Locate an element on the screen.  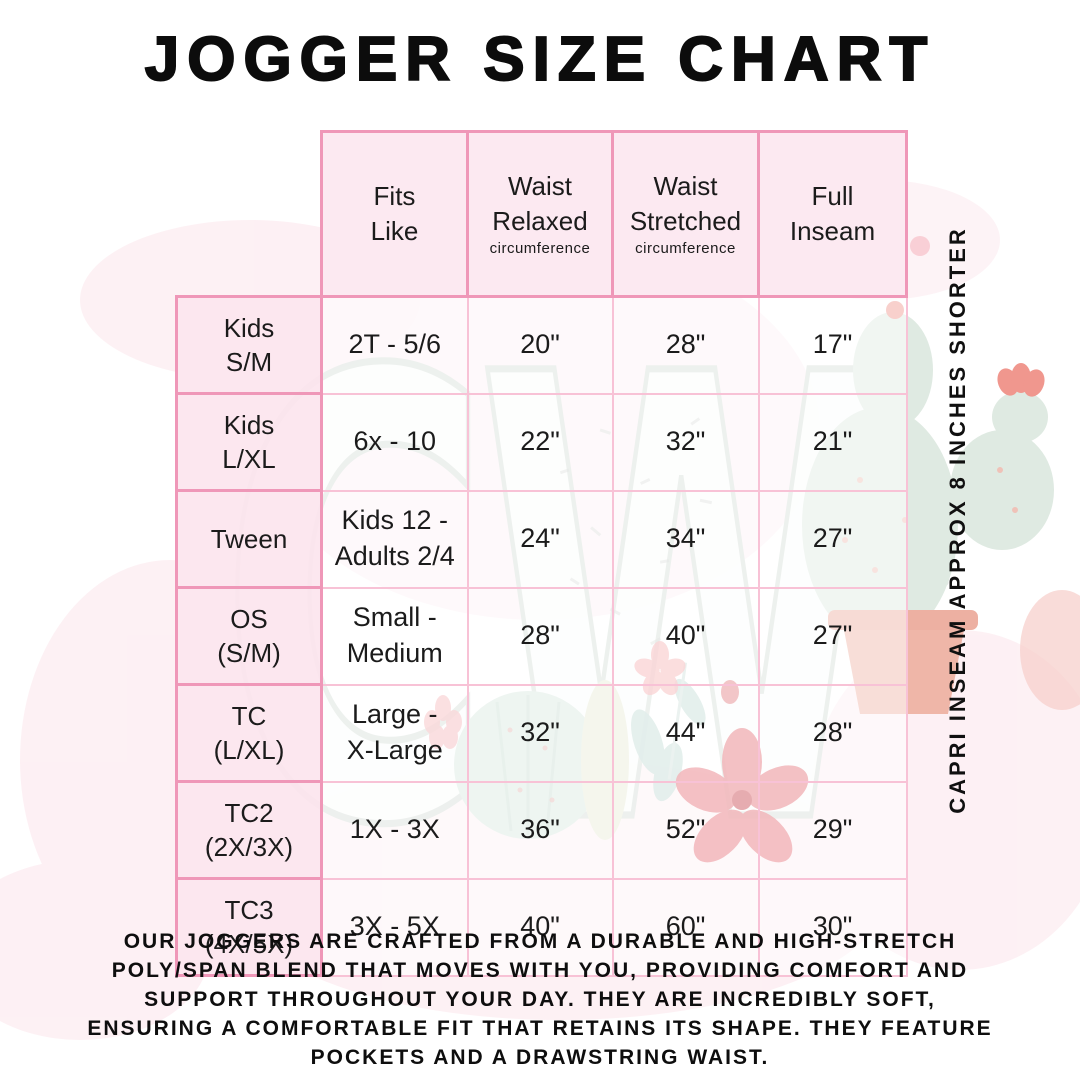
col-header-waist-stretched: Waist Stretched circumference is located at coordinates (685, 214).